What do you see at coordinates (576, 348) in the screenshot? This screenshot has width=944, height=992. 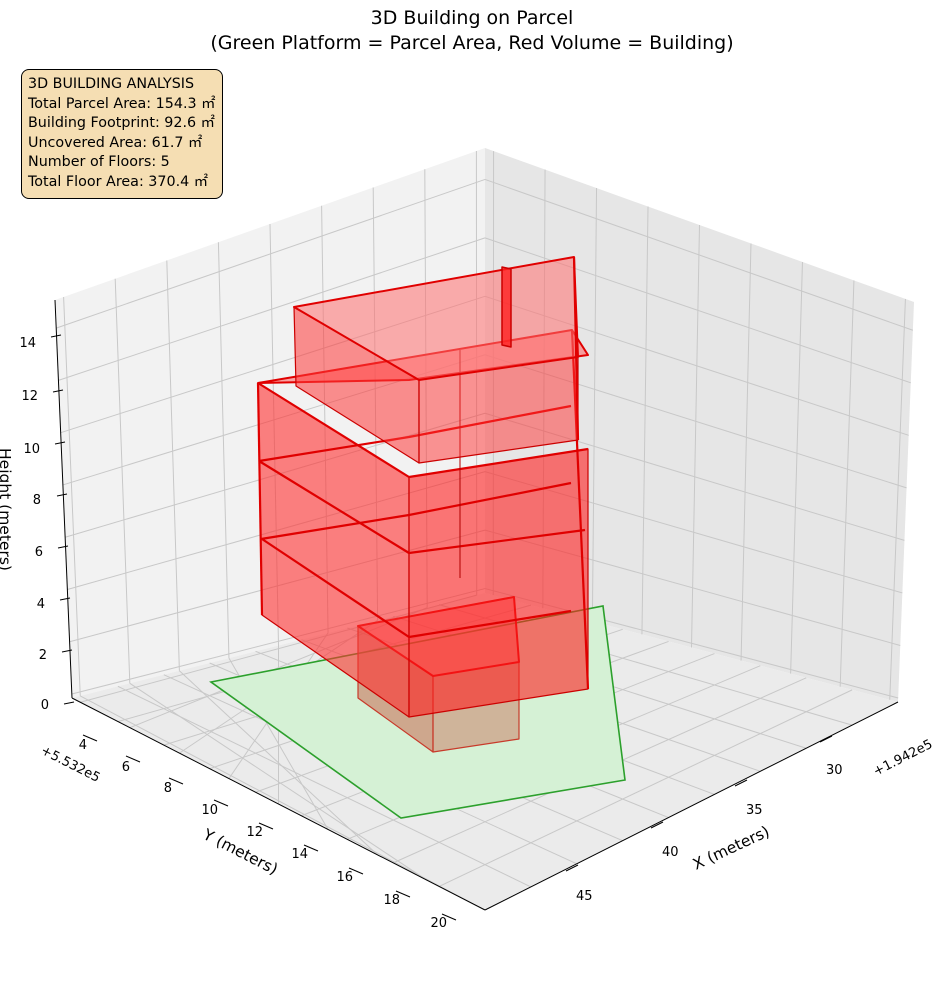 I see `roof-edge` at bounding box center [576, 348].